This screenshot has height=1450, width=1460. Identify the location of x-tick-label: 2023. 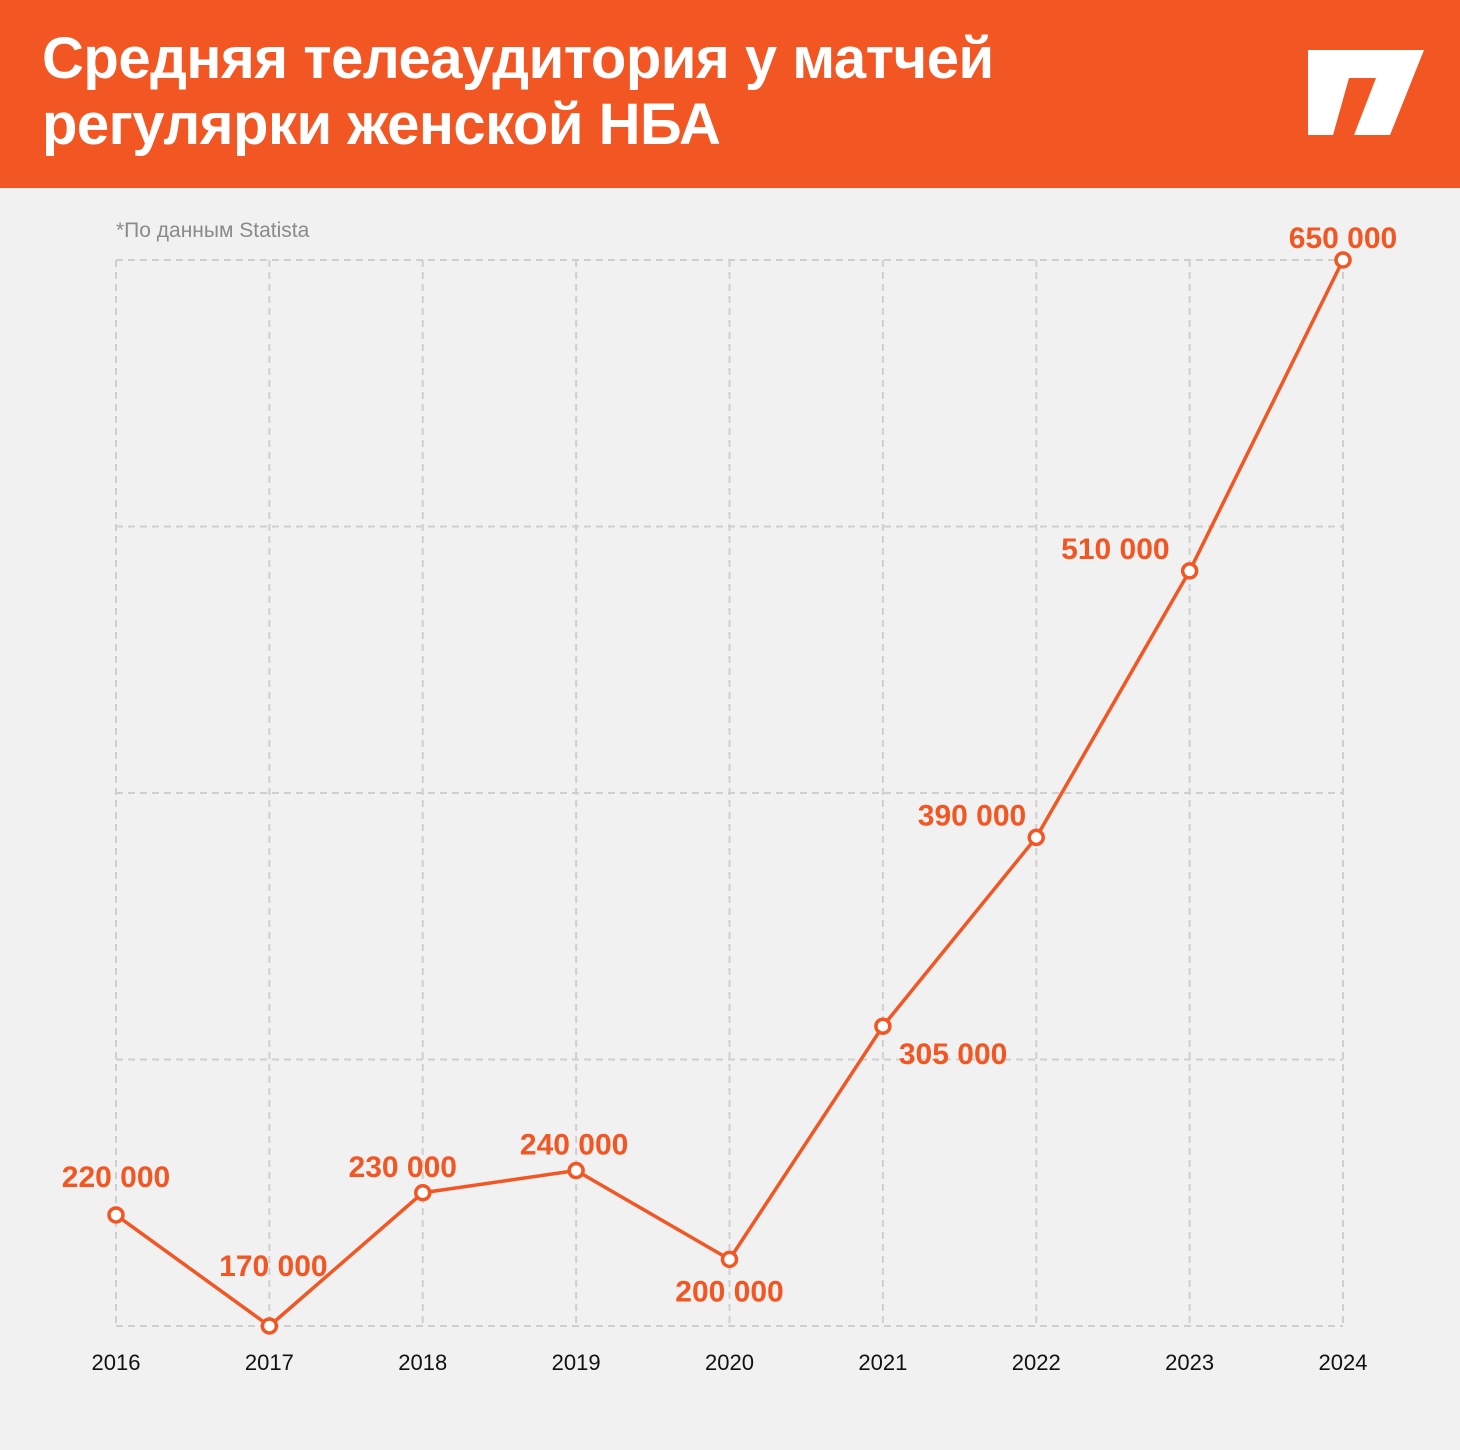
(1189, 1362).